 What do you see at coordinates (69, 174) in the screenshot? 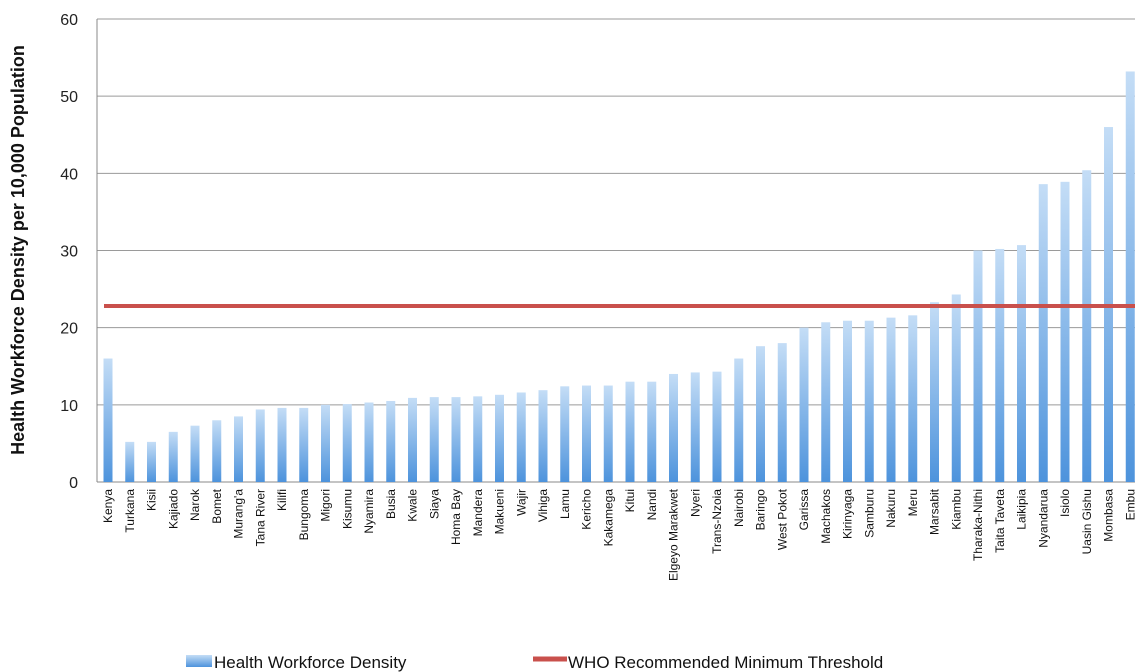
I see `y-tick-label: 40` at bounding box center [69, 174].